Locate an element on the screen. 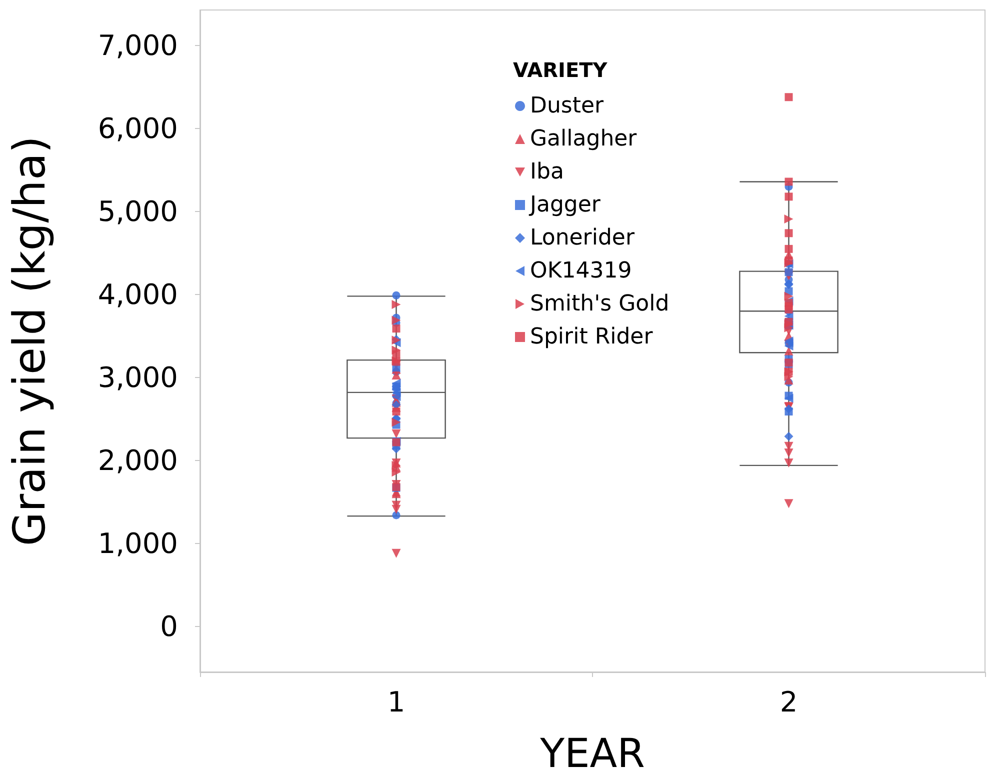 The width and height of the screenshot is (987, 783). legend-label: Gallagher is located at coordinates (584, 139).